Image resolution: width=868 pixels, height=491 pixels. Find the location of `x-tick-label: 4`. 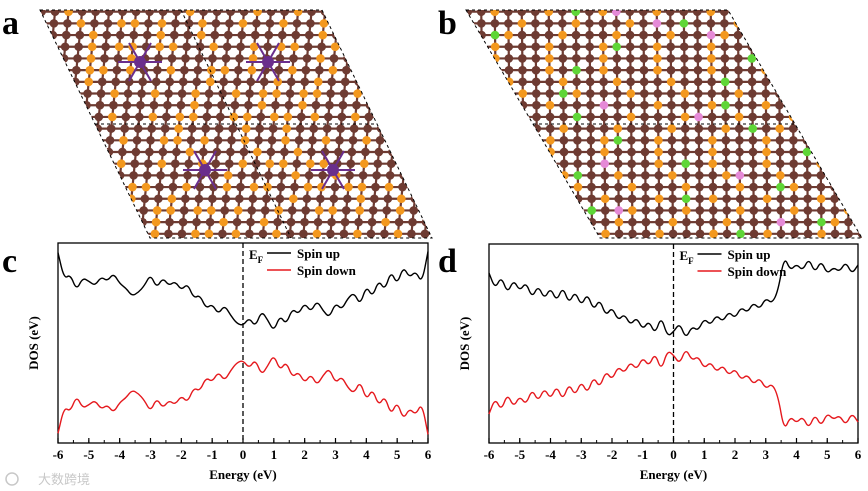

x-tick-label: 4 is located at coordinates (796, 454).